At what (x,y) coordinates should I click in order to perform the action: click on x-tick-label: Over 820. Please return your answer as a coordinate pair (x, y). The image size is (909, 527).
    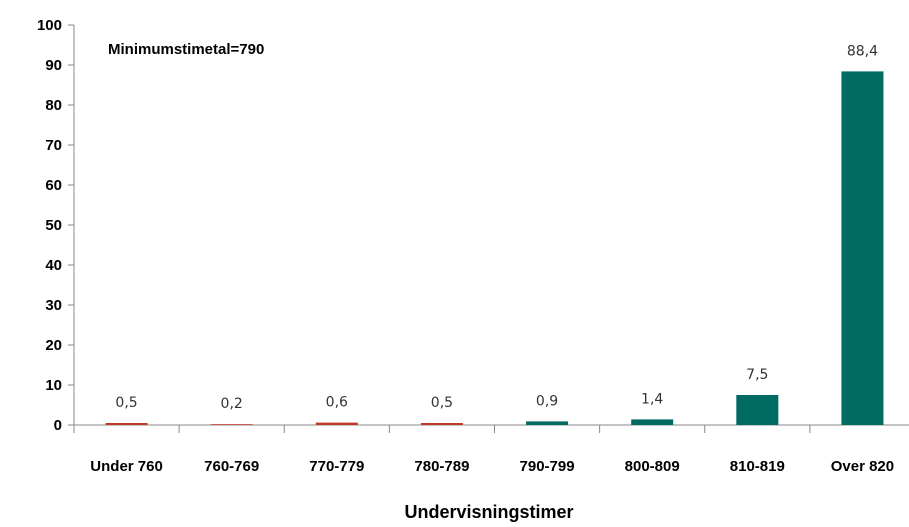
    Looking at the image, I should click on (862, 466).